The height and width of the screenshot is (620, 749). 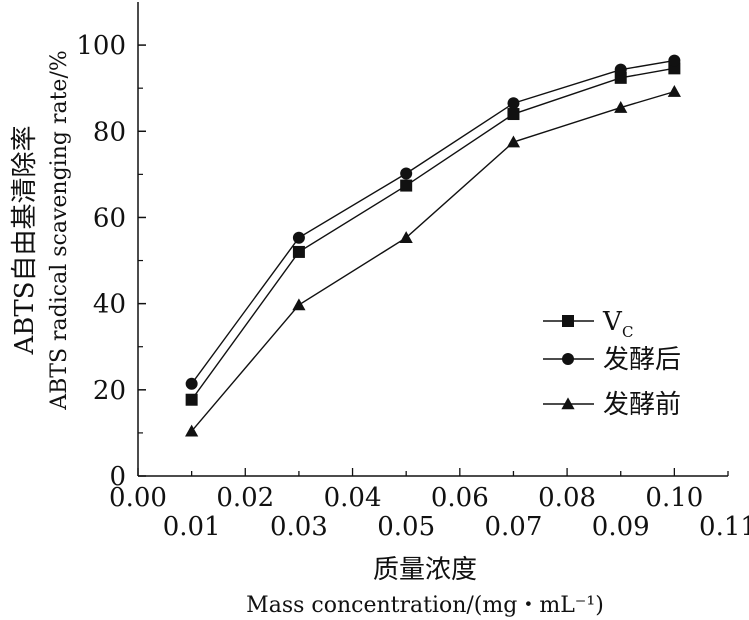 What do you see at coordinates (642, 360) in the screenshot?
I see `legend-label: 发酵后` at bounding box center [642, 360].